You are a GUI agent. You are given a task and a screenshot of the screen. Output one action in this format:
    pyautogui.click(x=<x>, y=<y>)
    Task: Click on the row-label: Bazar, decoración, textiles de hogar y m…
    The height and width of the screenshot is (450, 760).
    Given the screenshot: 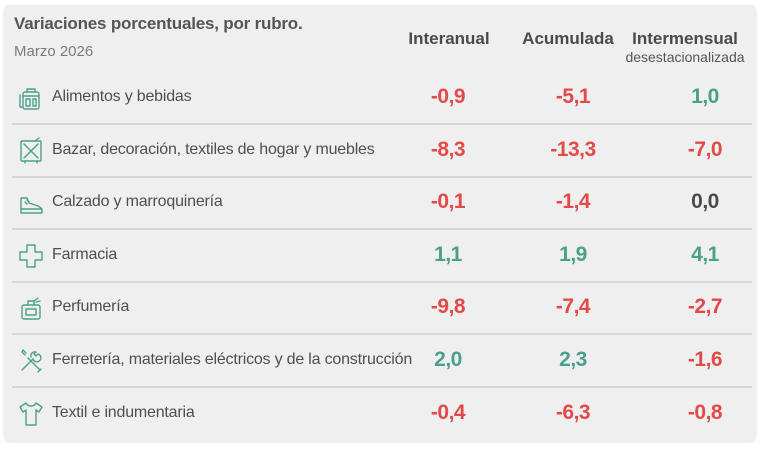 What is the action you would take?
    pyautogui.click(x=213, y=149)
    